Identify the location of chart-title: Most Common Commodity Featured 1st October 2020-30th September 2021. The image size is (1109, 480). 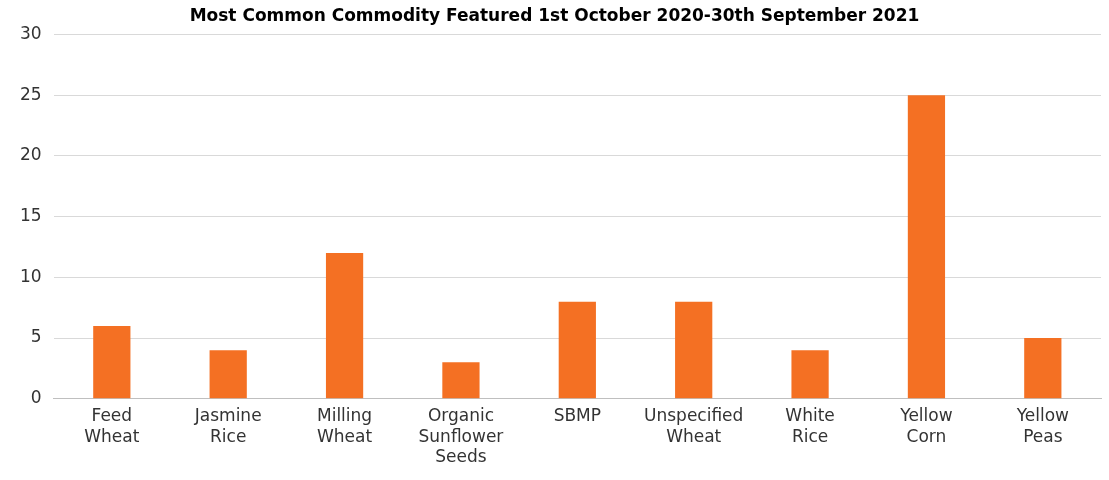
(554, 14).